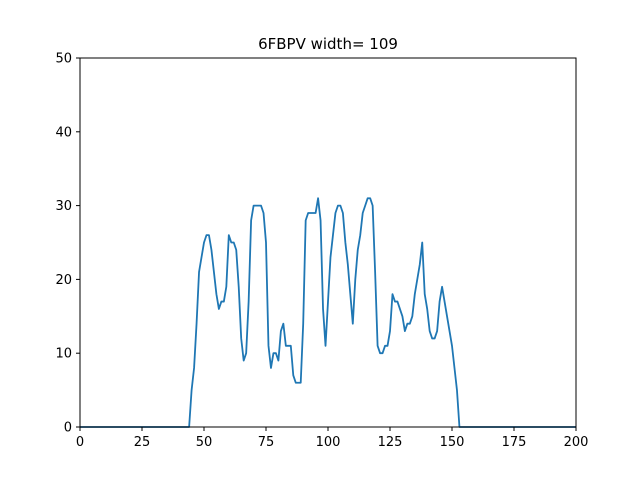  I want to click on y-axis: 0 10 20 30 40 50, so click(67, 244).